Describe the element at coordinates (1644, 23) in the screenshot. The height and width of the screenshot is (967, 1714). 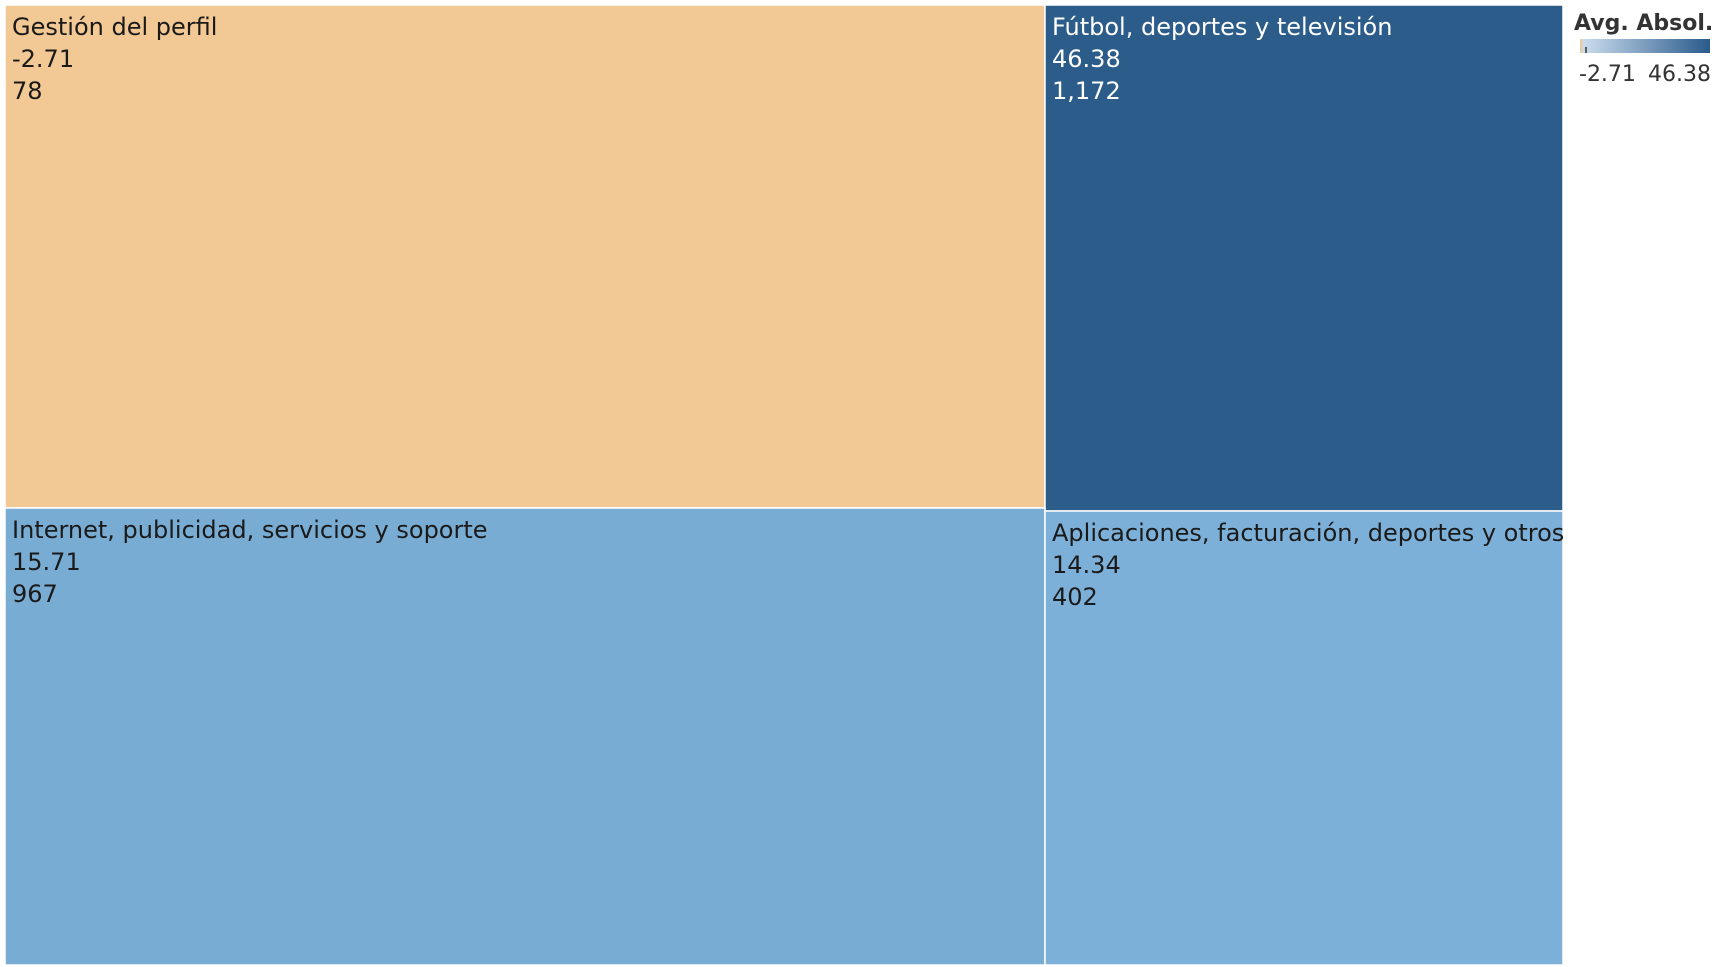
I see `legend-title: Avg. Absol..` at that location.